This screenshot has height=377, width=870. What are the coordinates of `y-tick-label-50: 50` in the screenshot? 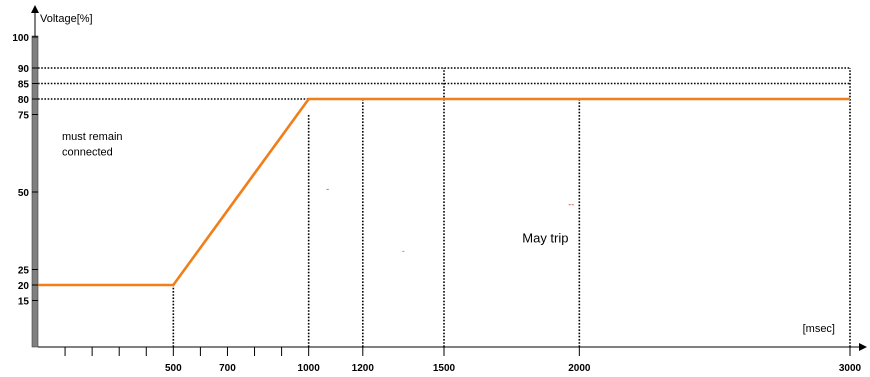 It's located at (24, 193).